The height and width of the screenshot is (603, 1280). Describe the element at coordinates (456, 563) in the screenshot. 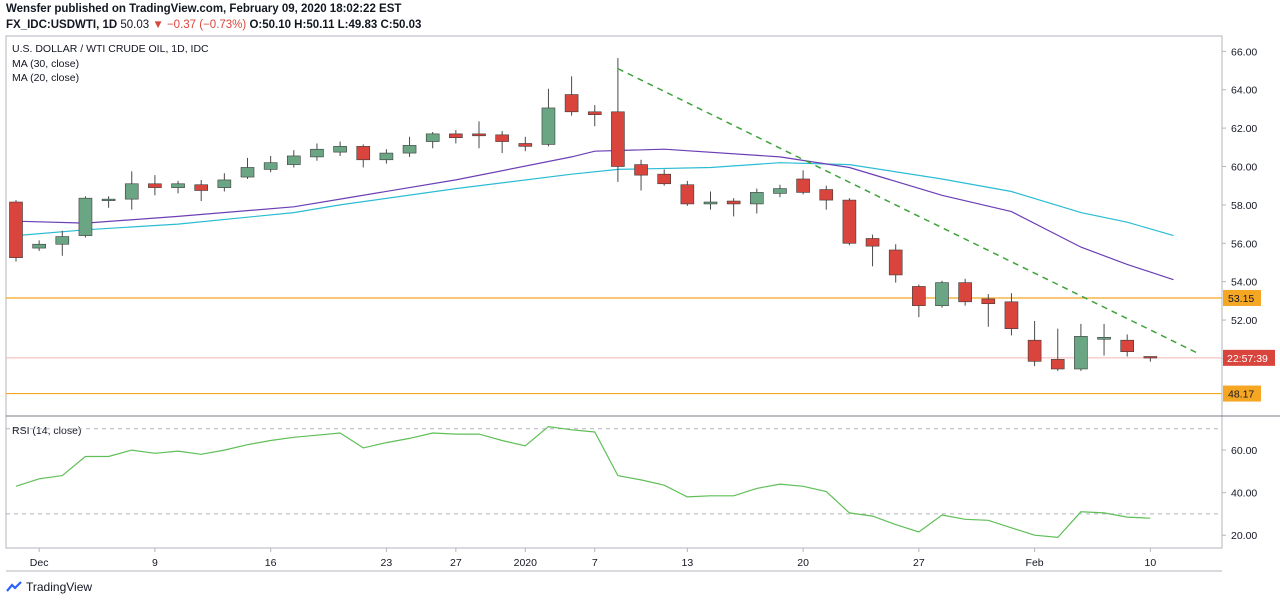

I see `time-tick-label: 27` at that location.